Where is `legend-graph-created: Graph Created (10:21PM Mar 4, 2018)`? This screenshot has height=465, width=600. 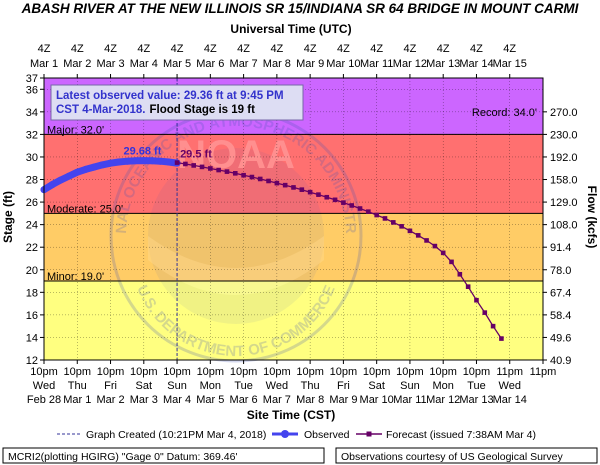
legend-graph-created: Graph Created (10:21PM Mar 4, 2018) is located at coordinates (176, 435).